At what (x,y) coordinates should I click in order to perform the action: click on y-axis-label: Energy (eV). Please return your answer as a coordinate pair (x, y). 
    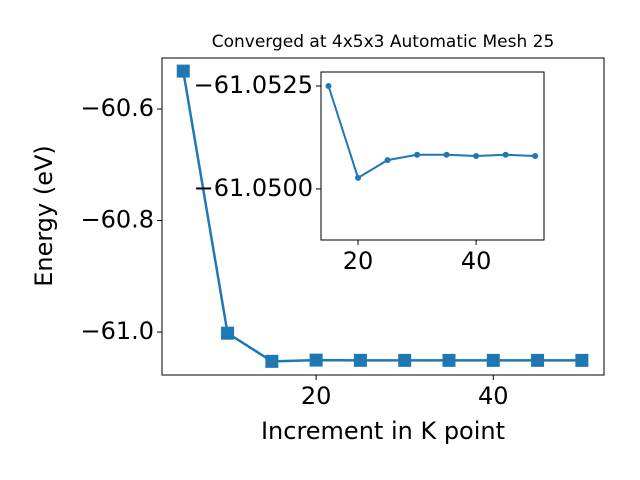
    Looking at the image, I should click on (44, 216).